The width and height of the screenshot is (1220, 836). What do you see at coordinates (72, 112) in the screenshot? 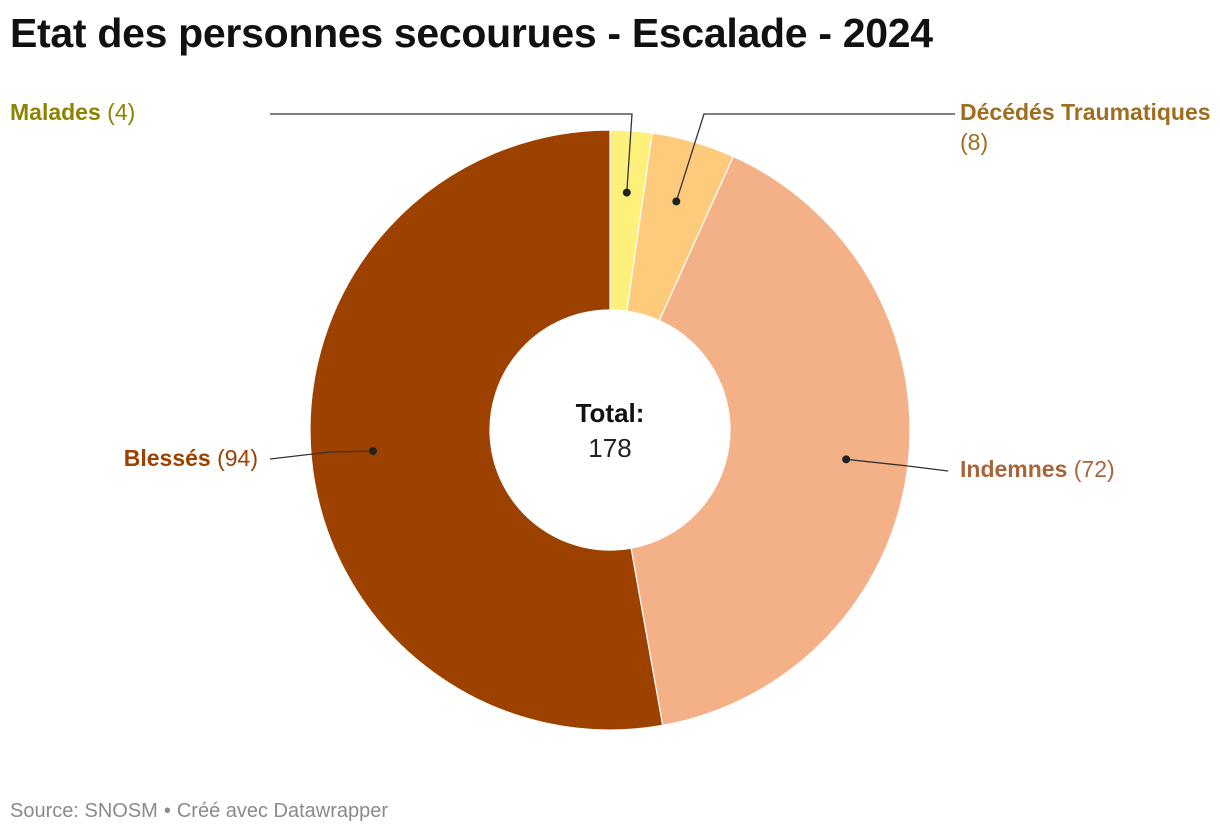
I see `label-malades: Malades (4)` at bounding box center [72, 112].